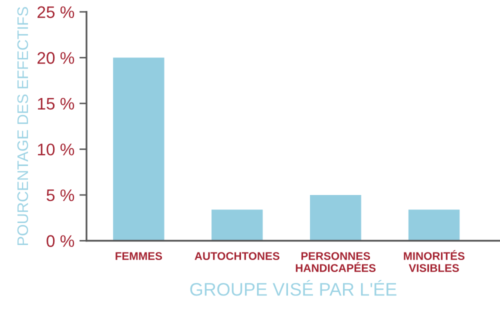  I want to click on y-tick-label: 10 %, so click(56, 150).